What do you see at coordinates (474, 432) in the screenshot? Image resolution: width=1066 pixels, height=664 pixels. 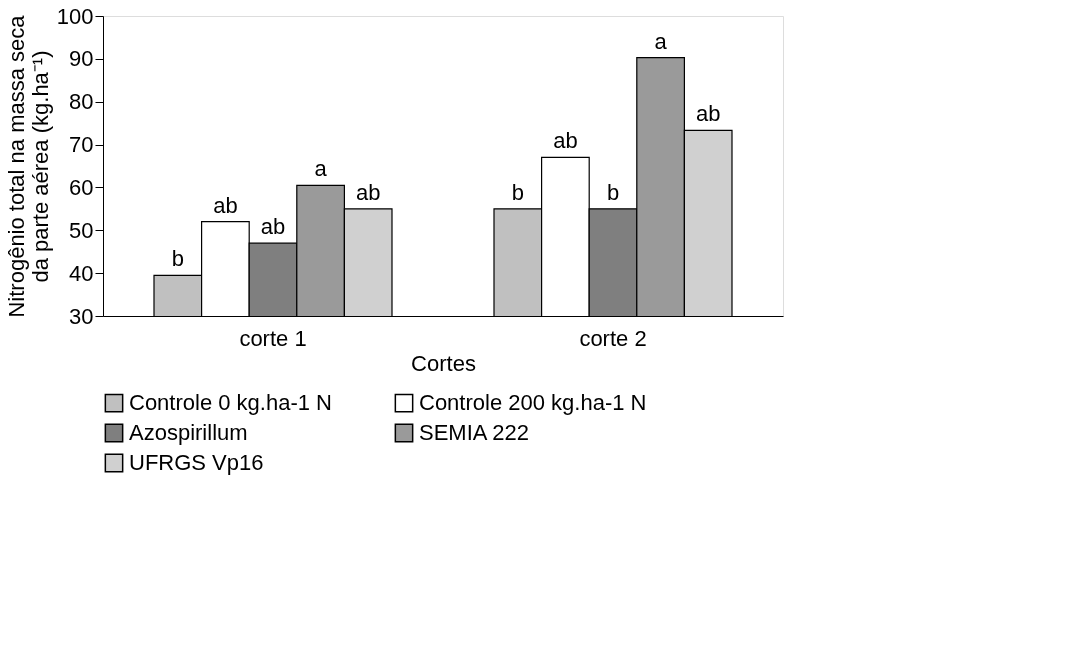 I see `legend-label: SEMIA 222` at bounding box center [474, 432].